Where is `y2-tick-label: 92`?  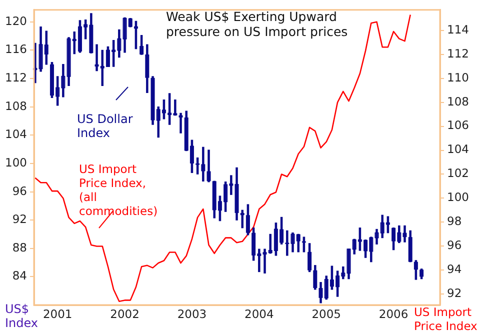
y2-tick-label: 92 is located at coordinates (454, 293).